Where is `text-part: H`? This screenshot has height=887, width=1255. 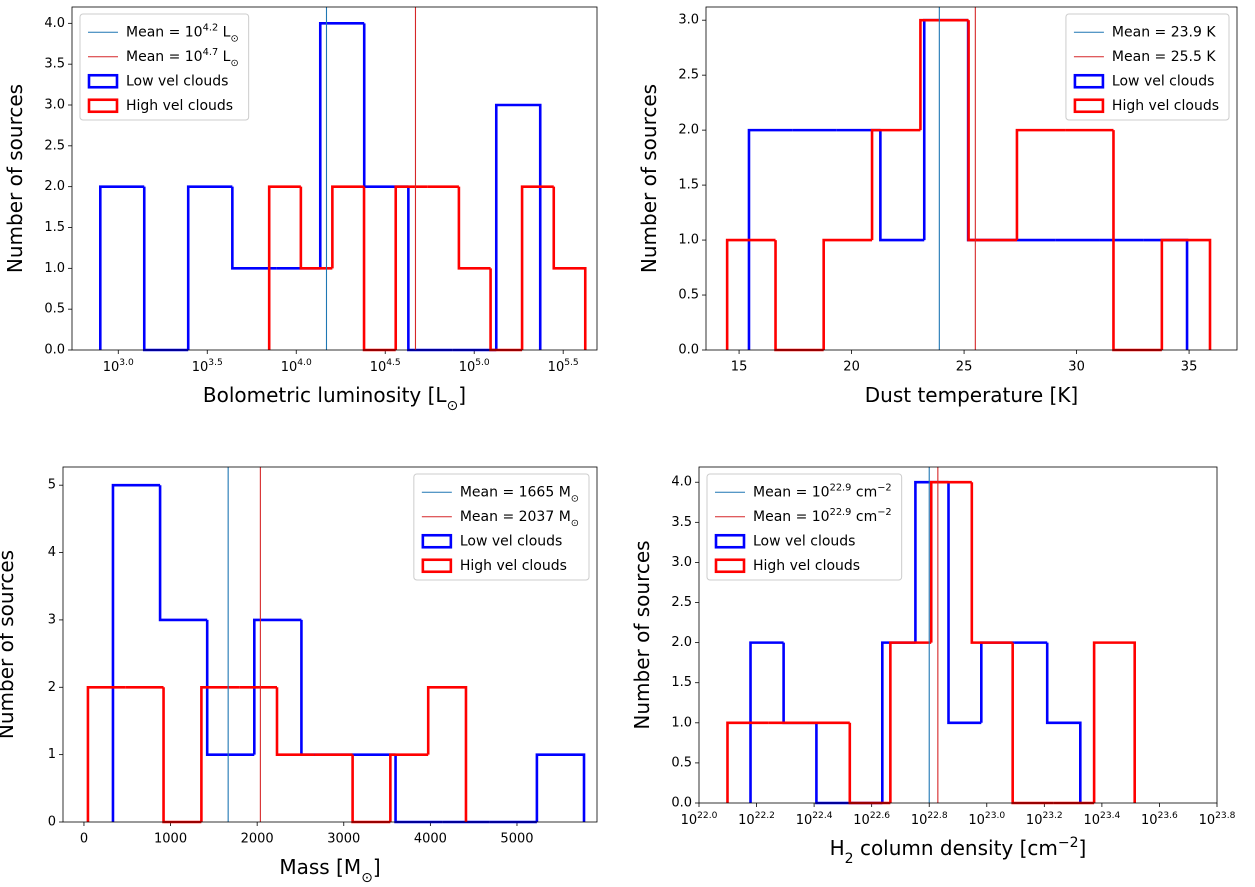
text-part: H is located at coordinates (837, 848).